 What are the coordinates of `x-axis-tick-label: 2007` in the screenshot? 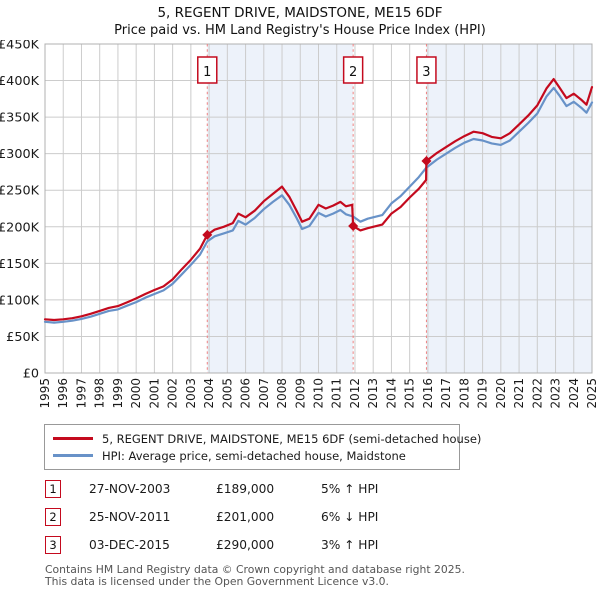 It's located at (264, 393).